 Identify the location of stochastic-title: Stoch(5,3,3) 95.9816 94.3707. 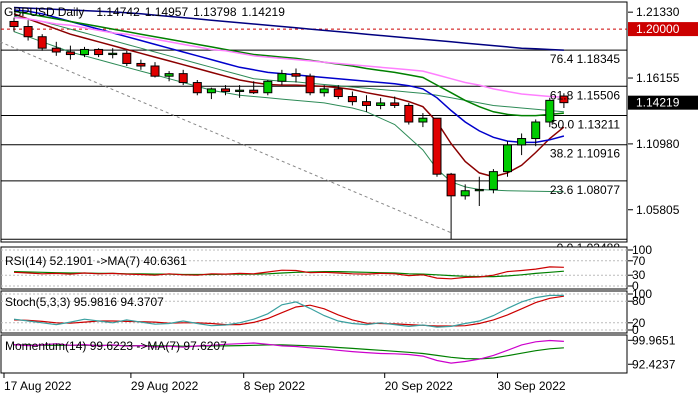
(84, 302).